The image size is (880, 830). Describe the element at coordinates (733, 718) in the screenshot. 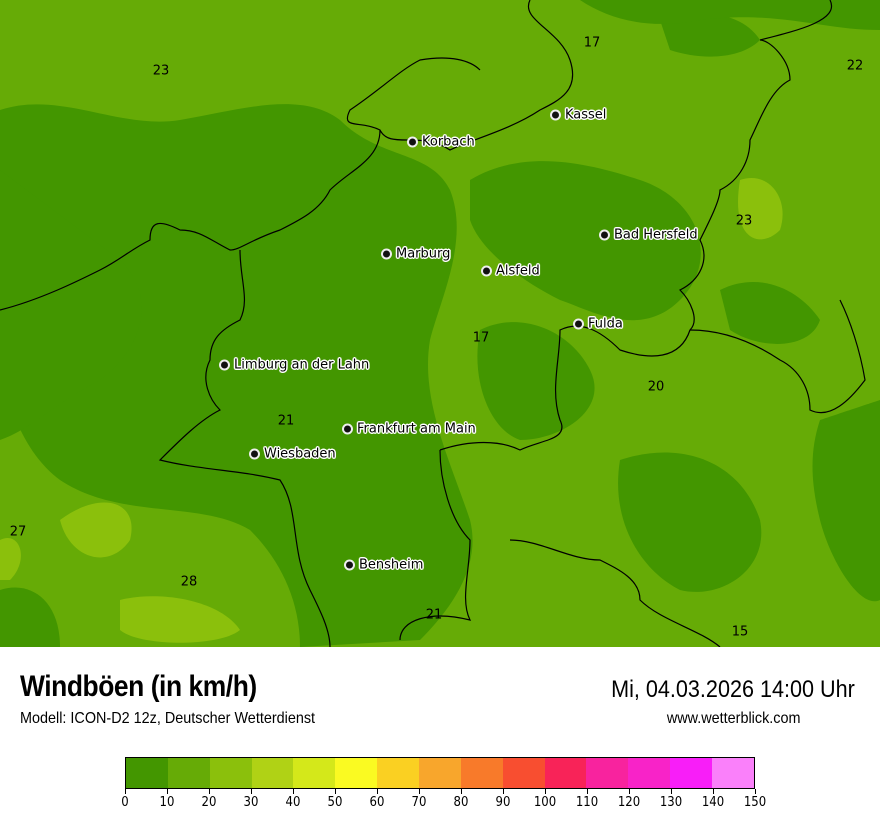

I see `website-link: www.wetterblick.com` at that location.